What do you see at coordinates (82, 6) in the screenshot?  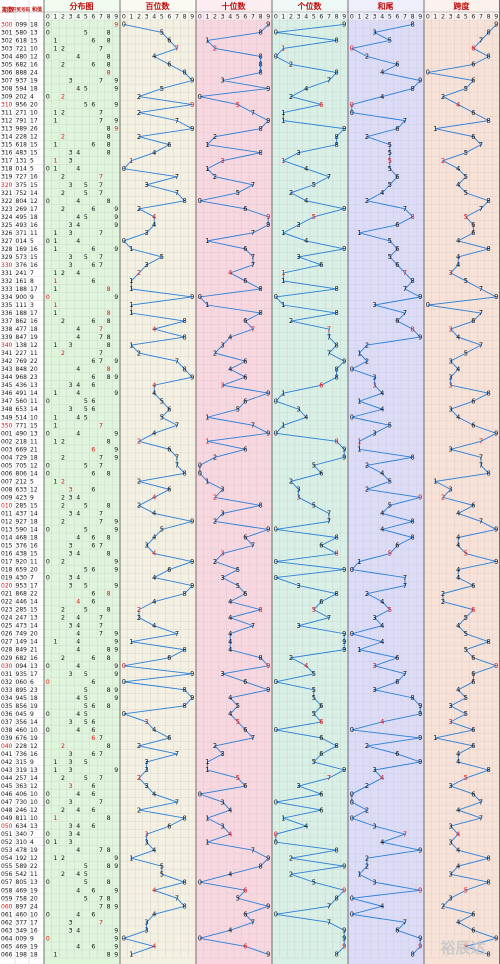 I see `section-title-distribution: 分布图` at bounding box center [82, 6].